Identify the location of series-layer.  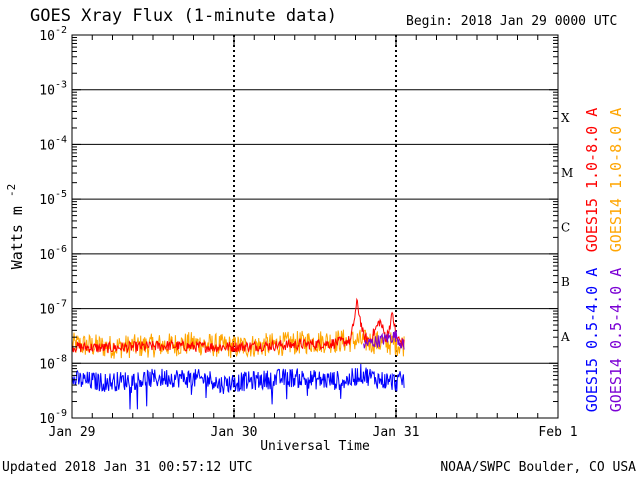
(238, 353).